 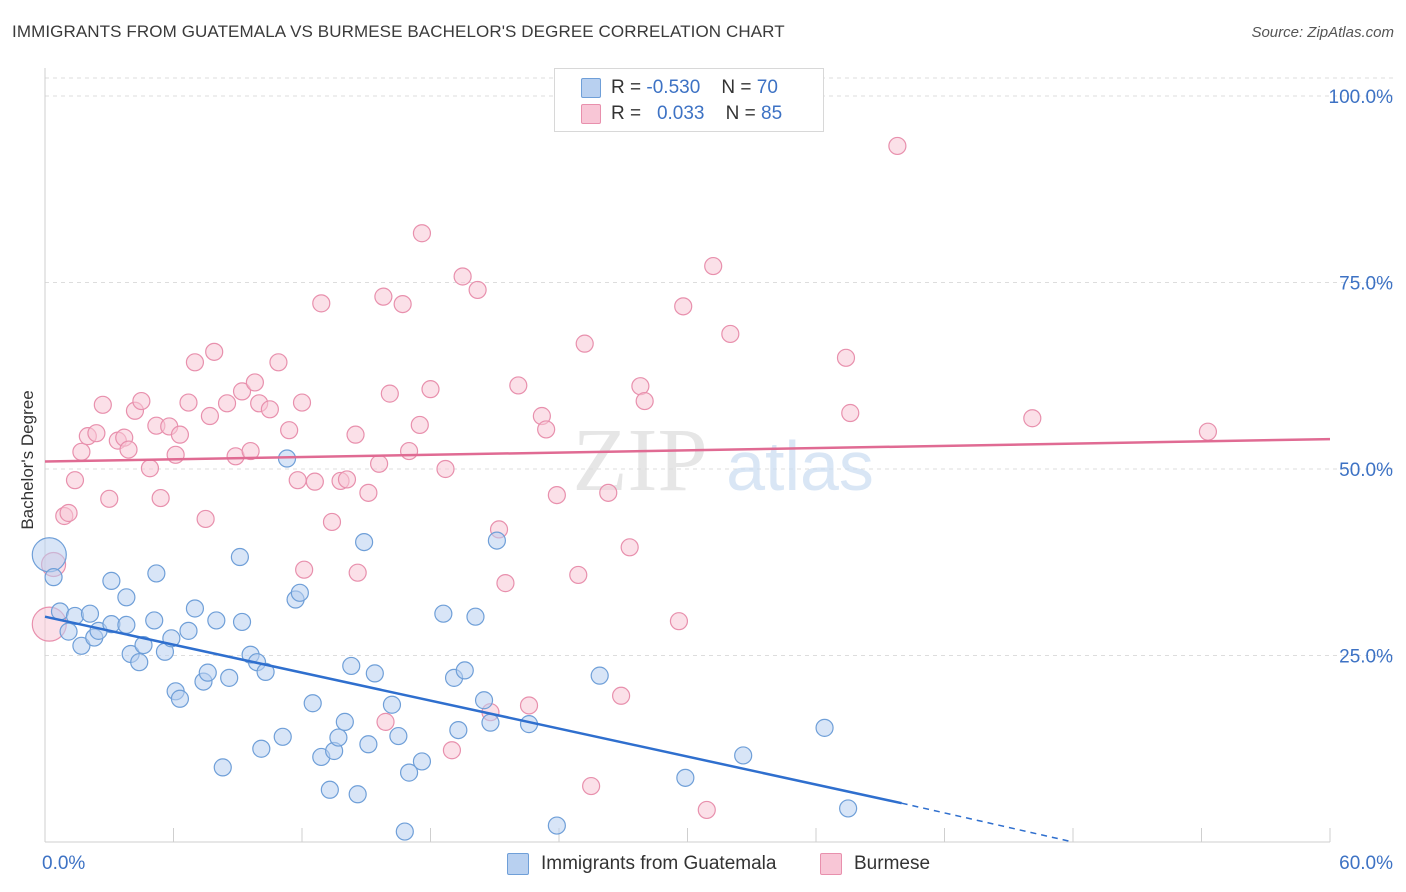 I want to click on trend-line-burmese, so click(x=687, y=450).